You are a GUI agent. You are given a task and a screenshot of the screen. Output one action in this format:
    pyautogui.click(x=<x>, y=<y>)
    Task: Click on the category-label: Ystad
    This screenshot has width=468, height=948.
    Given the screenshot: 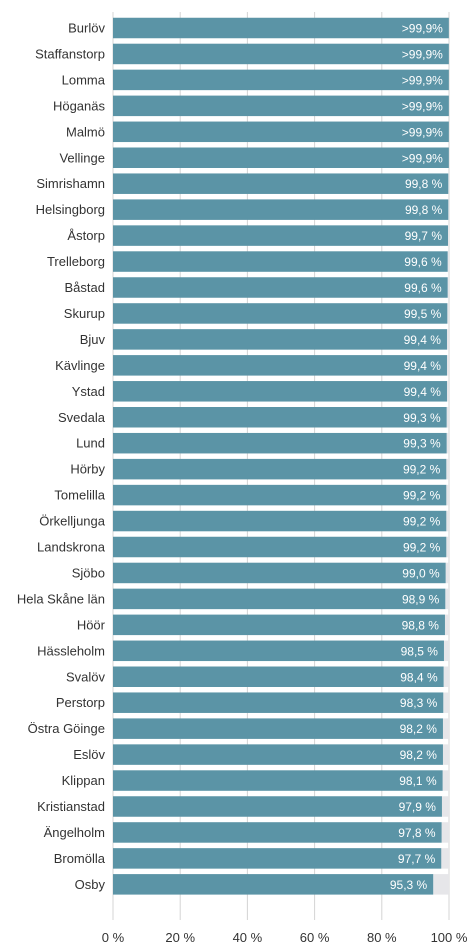 What is the action you would take?
    pyautogui.click(x=88, y=391)
    